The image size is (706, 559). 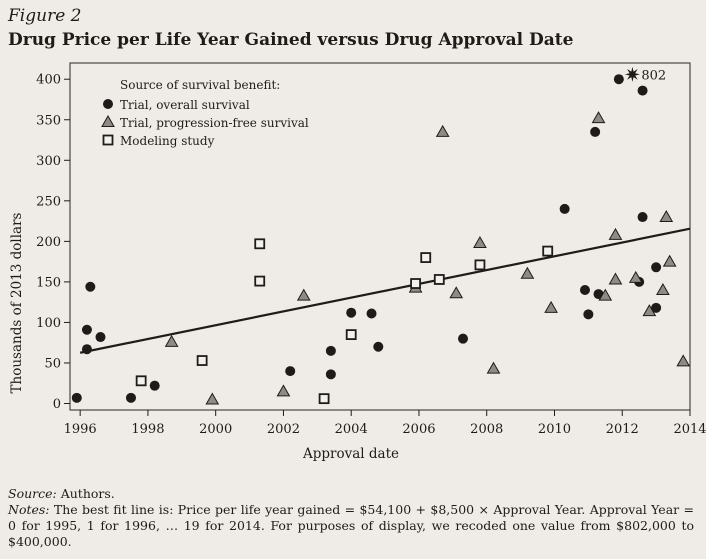 I want to click on source-label: Source:, so click(x=32, y=493).